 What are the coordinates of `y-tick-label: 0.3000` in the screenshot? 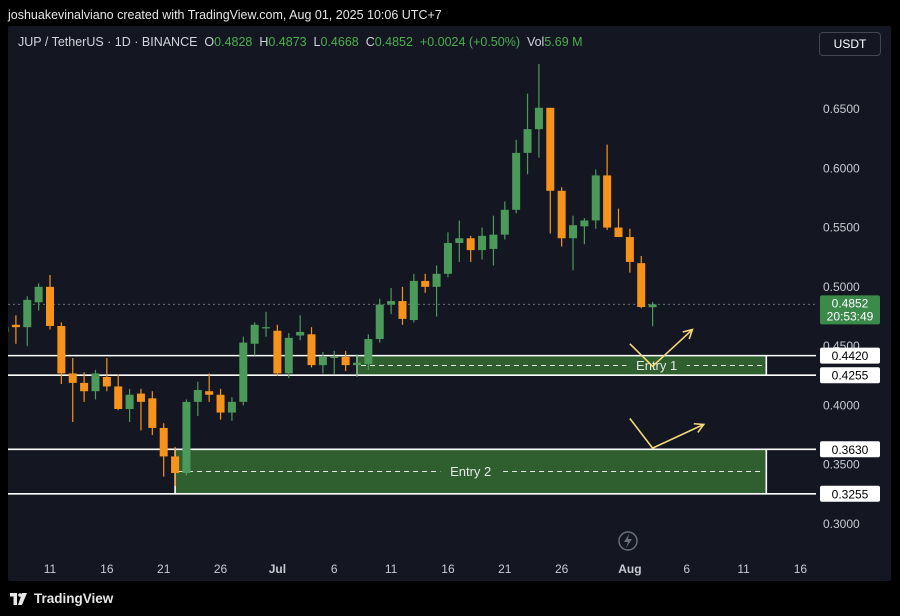 It's located at (841, 524).